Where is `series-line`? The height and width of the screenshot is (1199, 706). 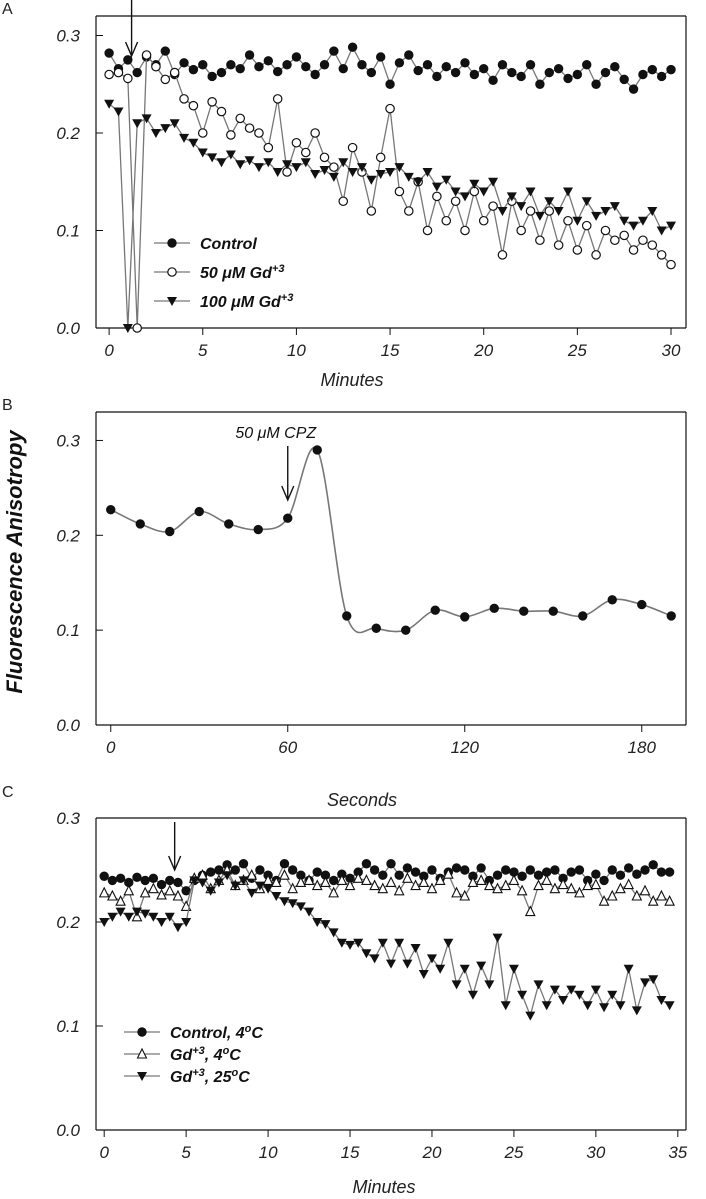
series-line is located at coordinates (391, 540).